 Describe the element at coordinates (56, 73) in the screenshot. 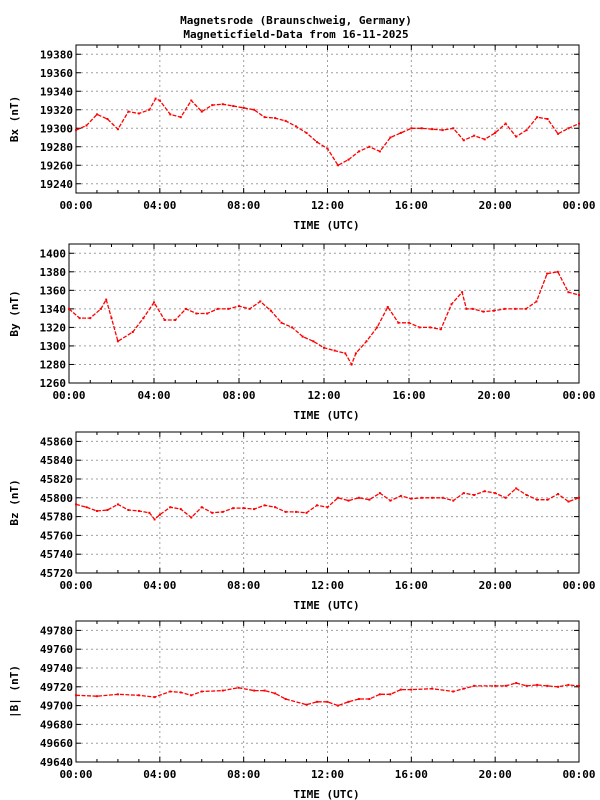

I see `y-tick-label: 19360` at that location.